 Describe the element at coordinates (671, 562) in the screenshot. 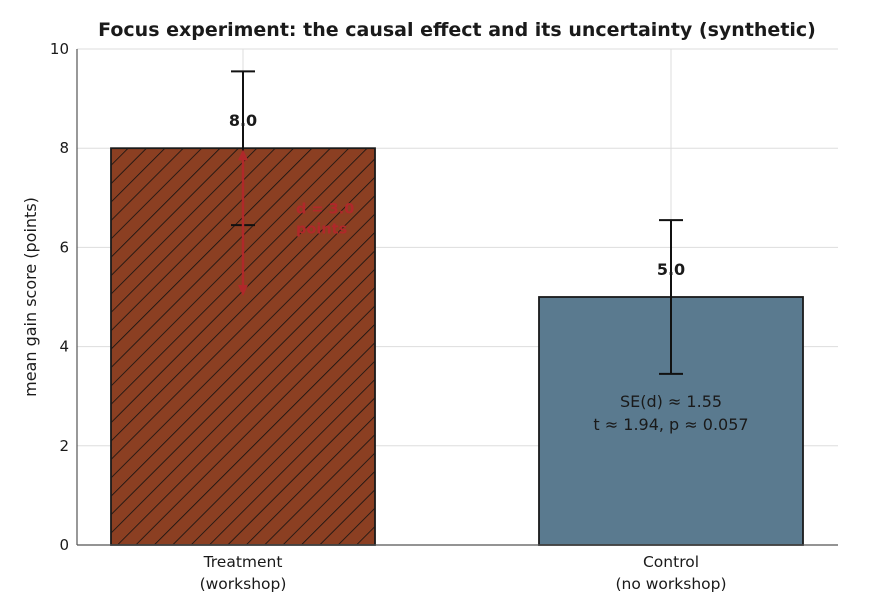

I see `x-category-label: Control` at that location.